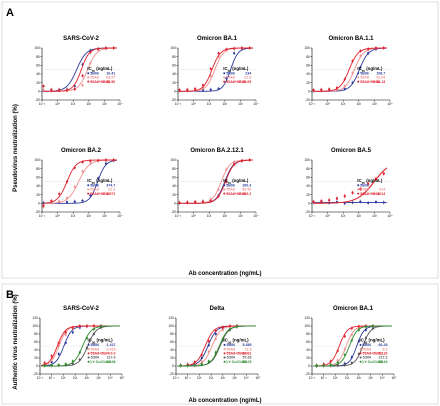  Describe the element at coordinates (225, 274) in the screenshot. I see `x-axis-label-a: Ab concentration (ng/mL)` at that location.